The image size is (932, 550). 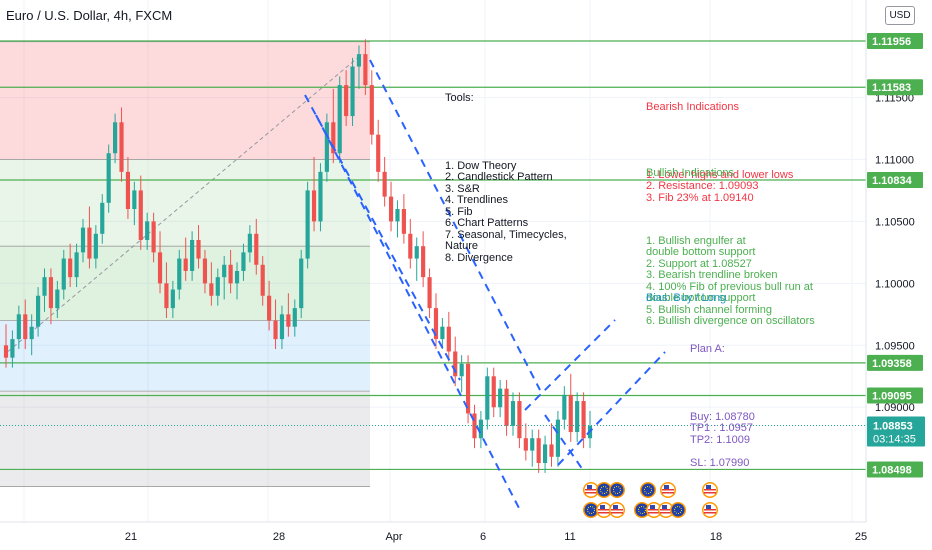 I want to click on trendline, so click(x=455, y=225).